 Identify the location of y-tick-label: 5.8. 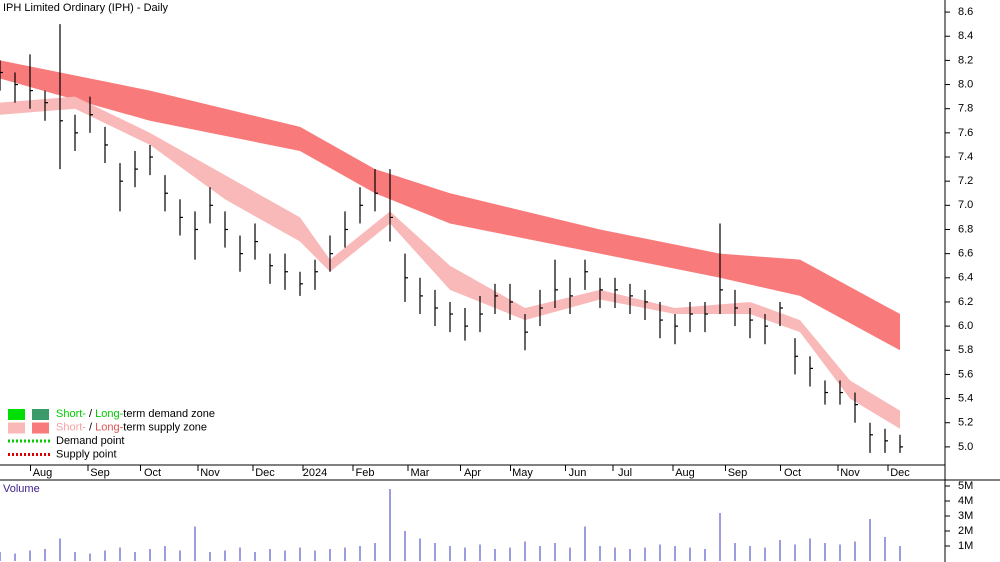
(965, 350).